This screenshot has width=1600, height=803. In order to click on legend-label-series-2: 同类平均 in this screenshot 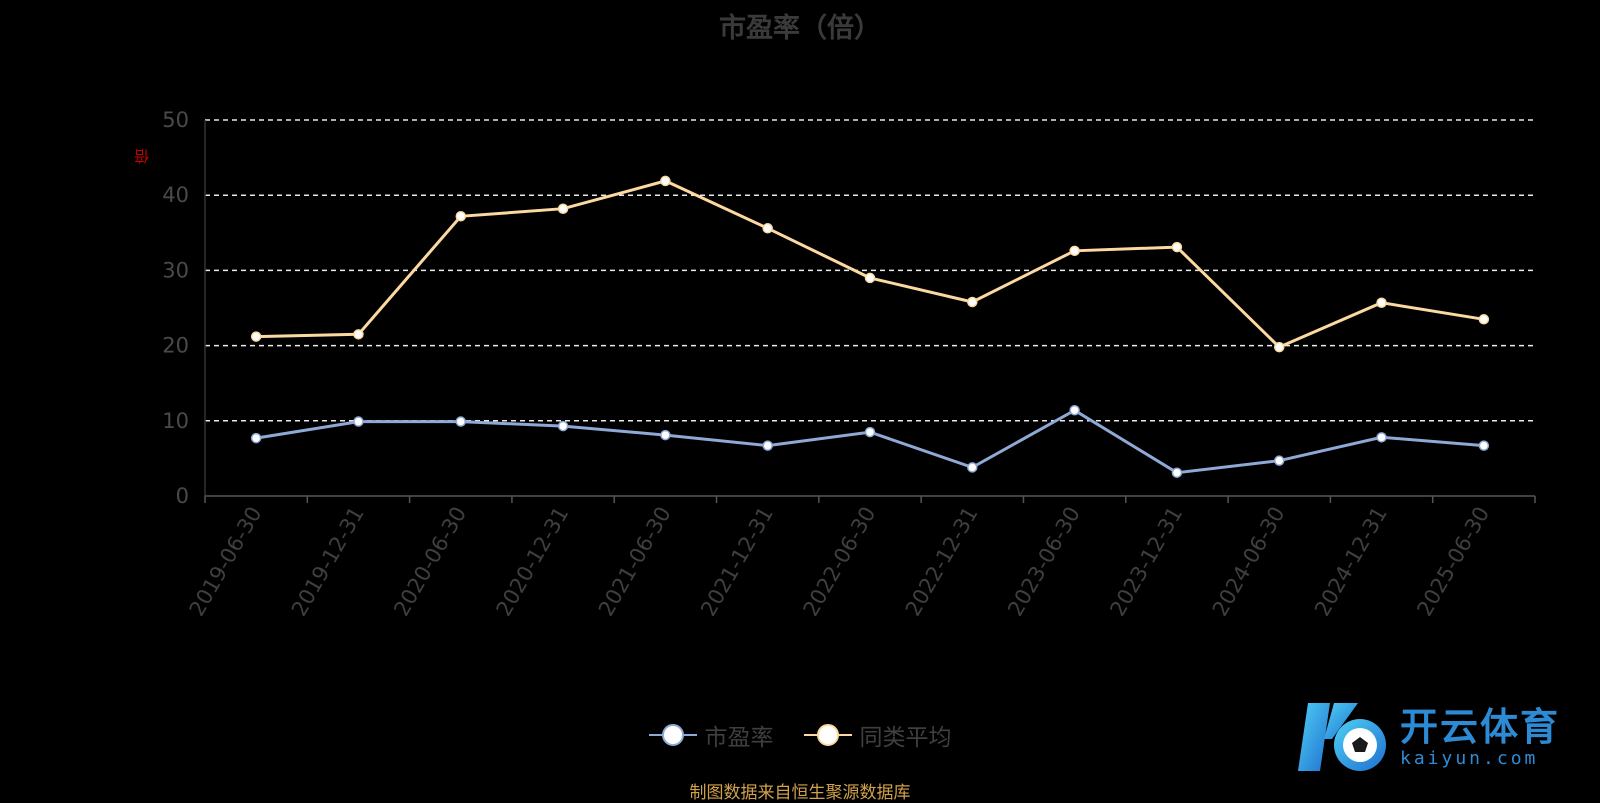, I will do `click(905, 738)`.